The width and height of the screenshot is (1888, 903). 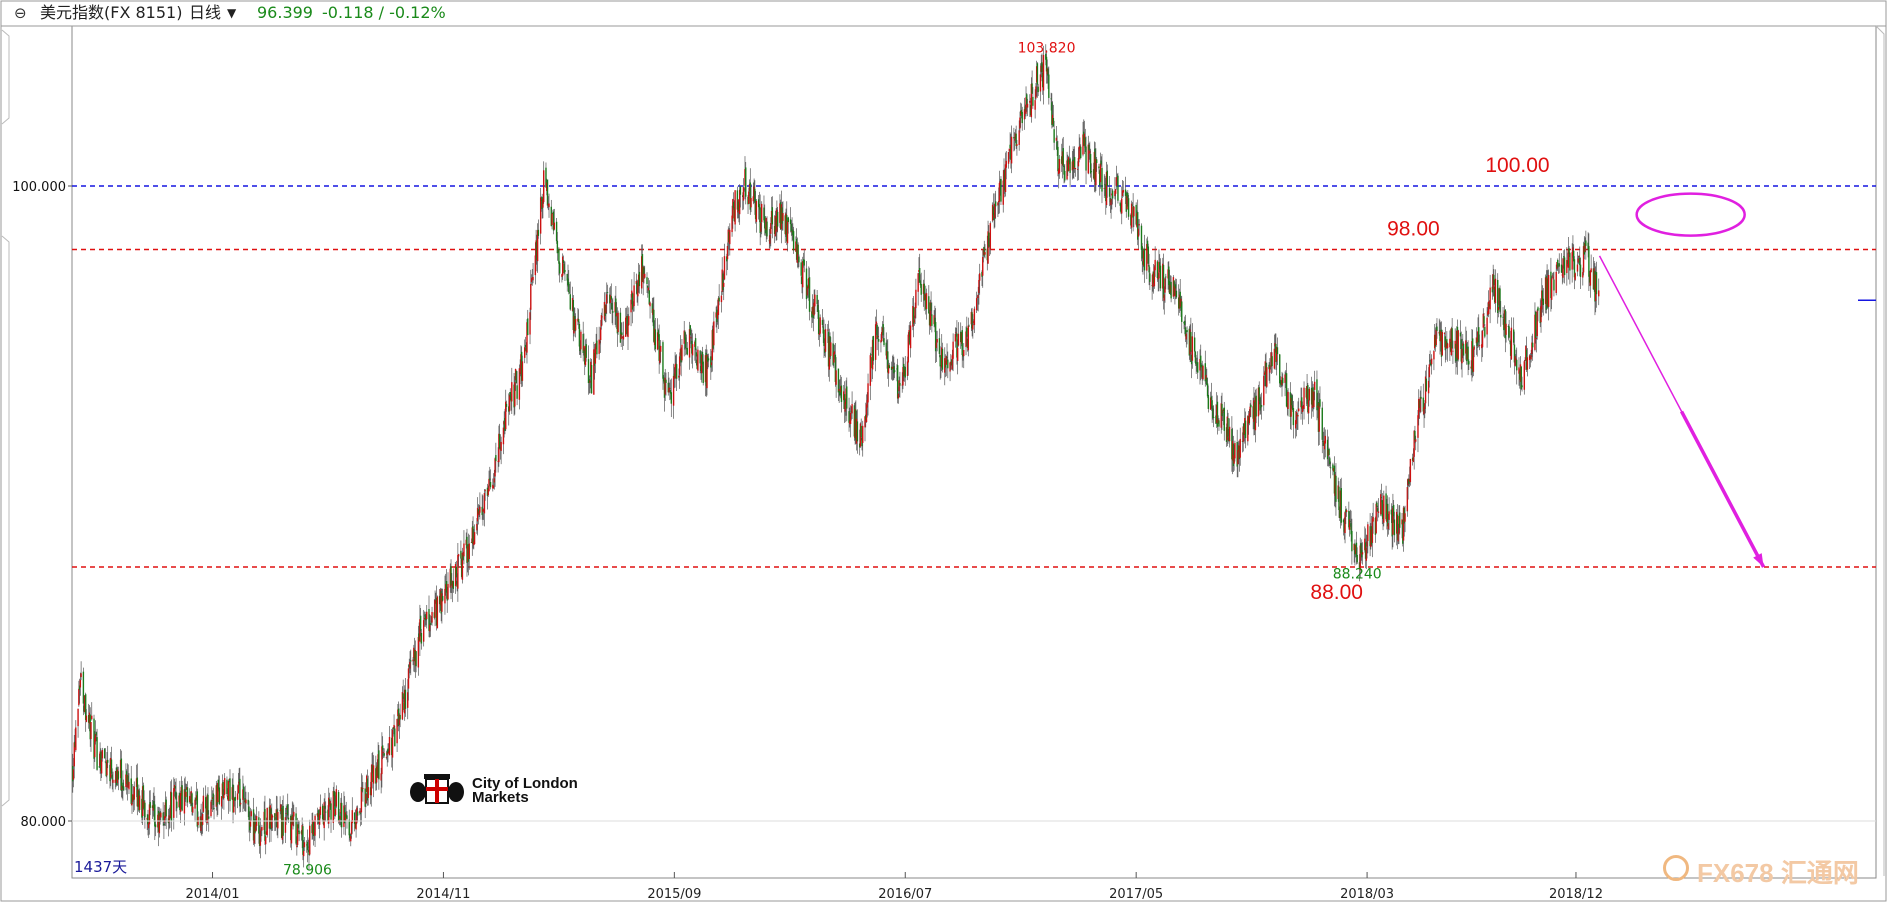 I want to click on period-selector: 日线, so click(x=205, y=12).